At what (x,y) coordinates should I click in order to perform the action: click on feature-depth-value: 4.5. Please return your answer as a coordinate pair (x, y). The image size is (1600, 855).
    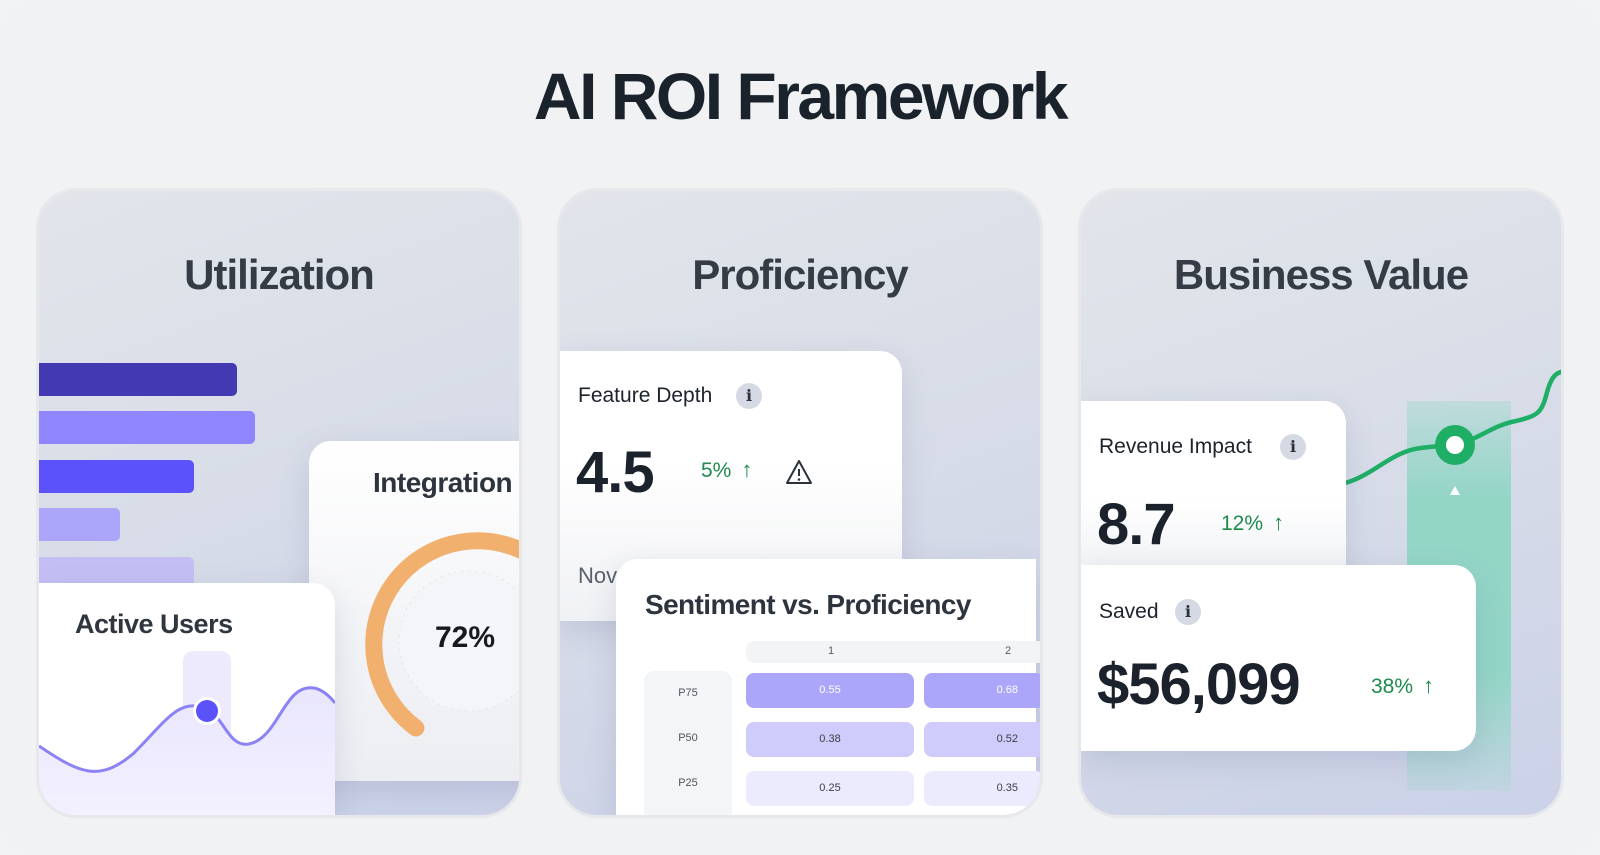
    Looking at the image, I should click on (615, 472).